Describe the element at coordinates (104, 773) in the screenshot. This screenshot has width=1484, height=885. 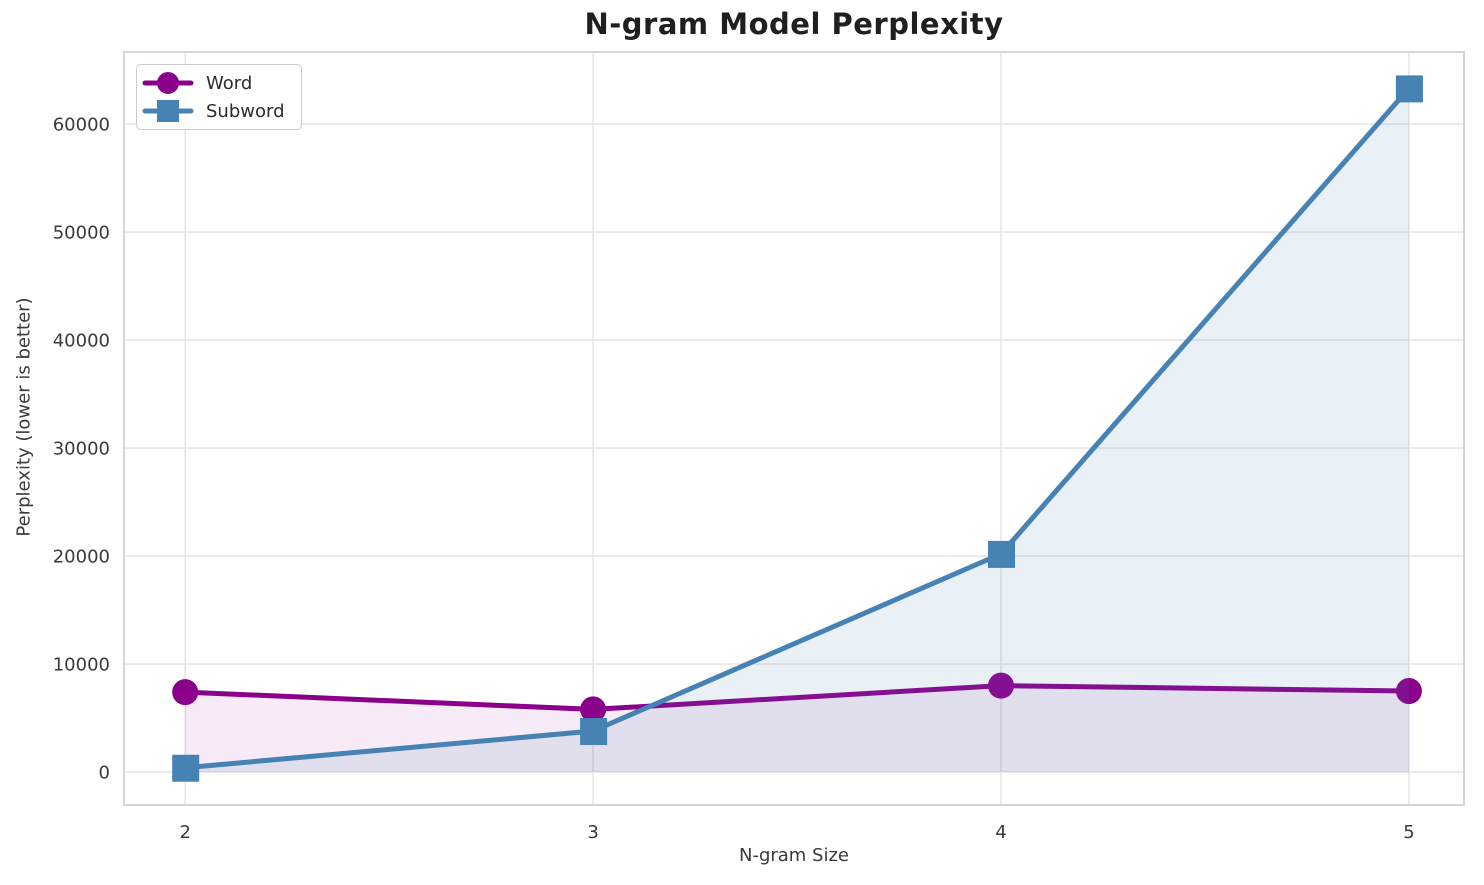
I see `y-tick-label: 0` at that location.